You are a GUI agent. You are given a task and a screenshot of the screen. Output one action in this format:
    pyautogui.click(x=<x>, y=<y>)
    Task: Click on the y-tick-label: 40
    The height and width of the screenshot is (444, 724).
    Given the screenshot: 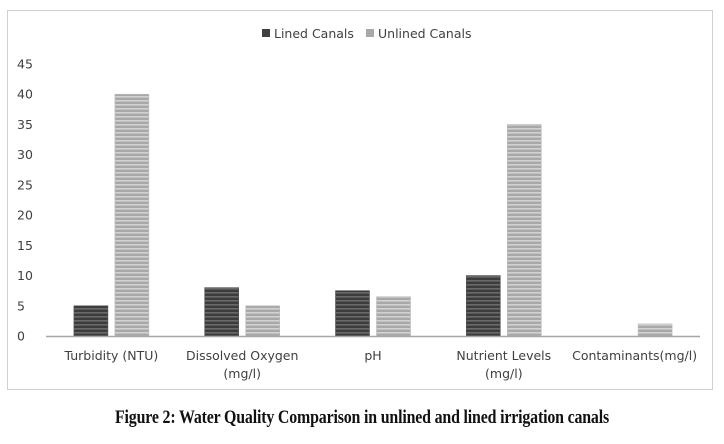 What is the action you would take?
    pyautogui.click(x=25, y=94)
    